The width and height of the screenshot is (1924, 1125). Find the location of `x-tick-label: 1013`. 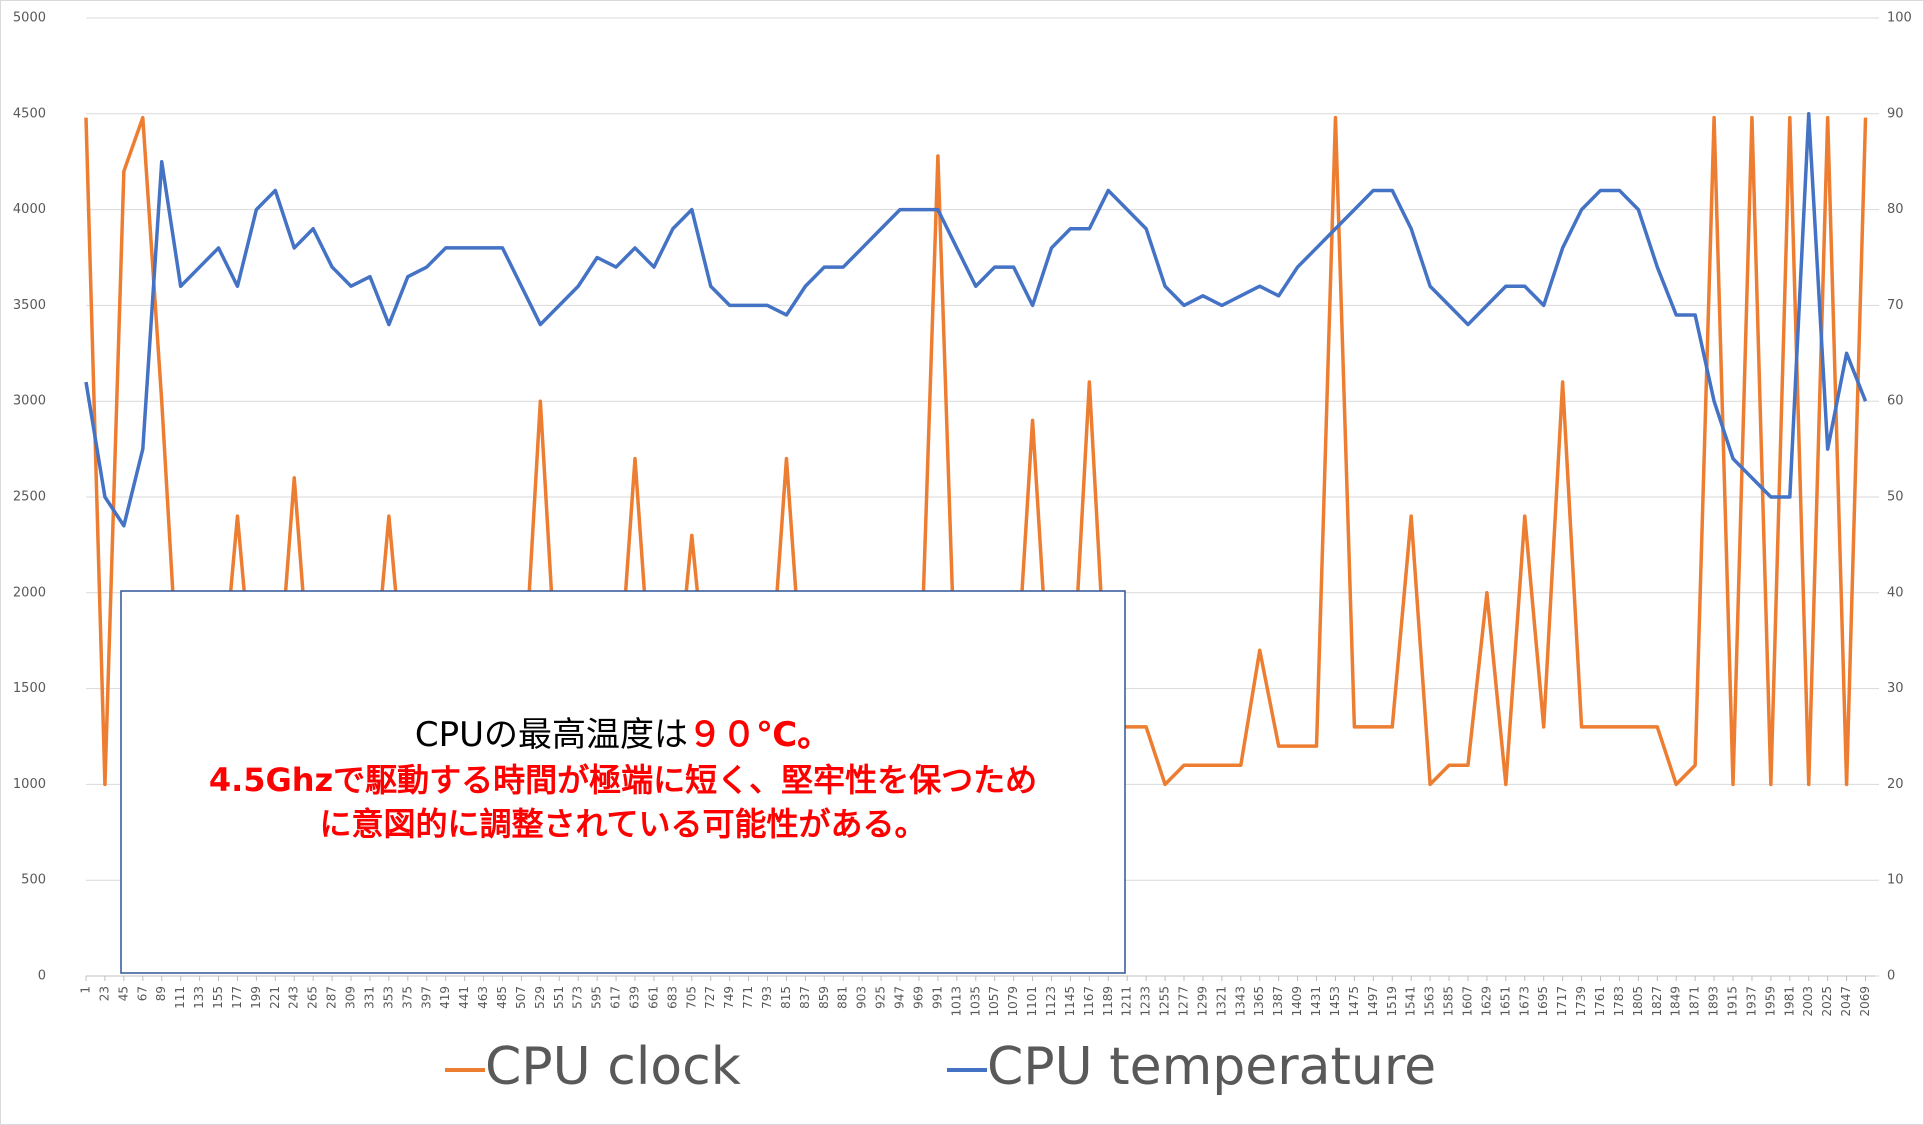

x-tick-label: 1013 is located at coordinates (956, 1001).